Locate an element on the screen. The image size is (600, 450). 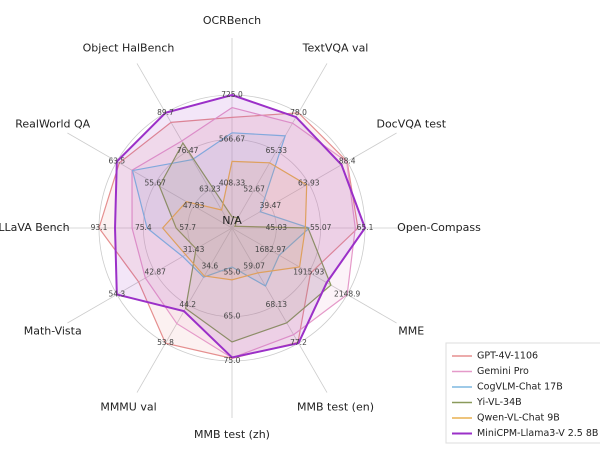
legend-label: CogVLM-Chat 17B is located at coordinates (520, 387).